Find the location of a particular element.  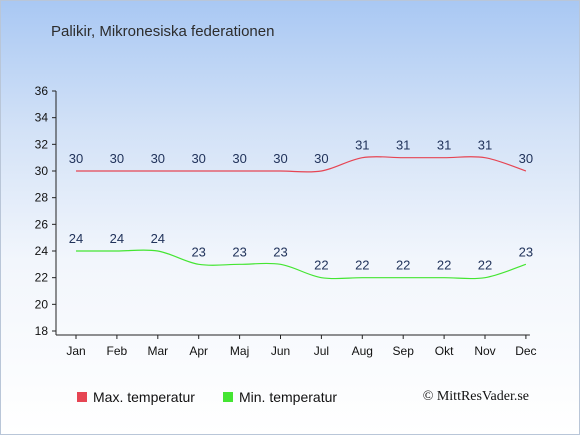

x-tick-label: Jun is located at coordinates (280, 351).